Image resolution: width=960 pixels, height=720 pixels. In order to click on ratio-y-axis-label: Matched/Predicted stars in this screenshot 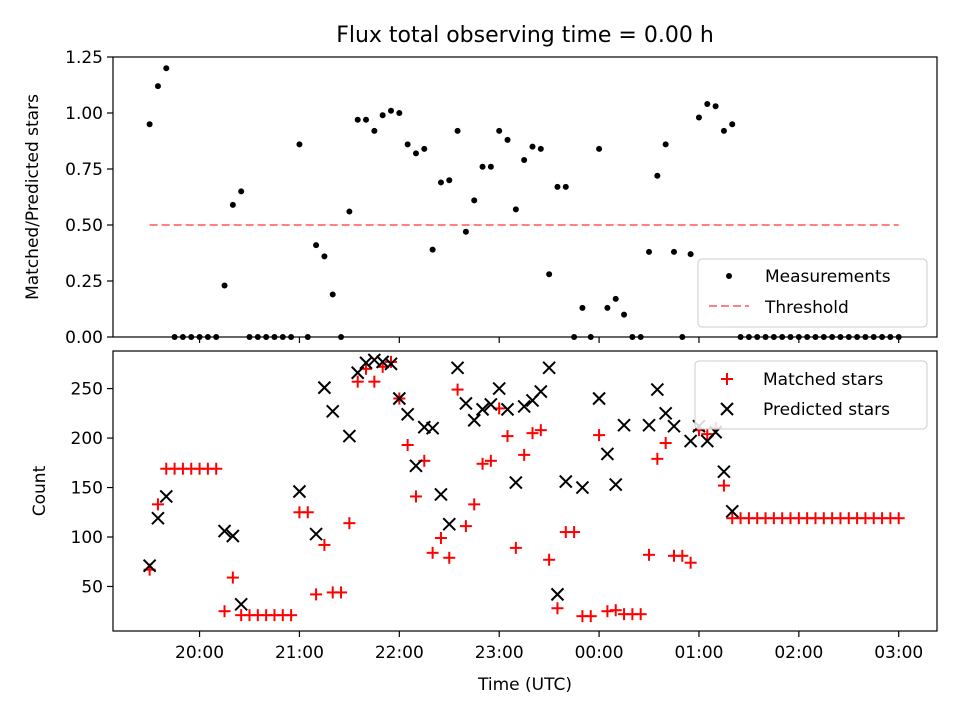, I will do `click(33, 197)`.